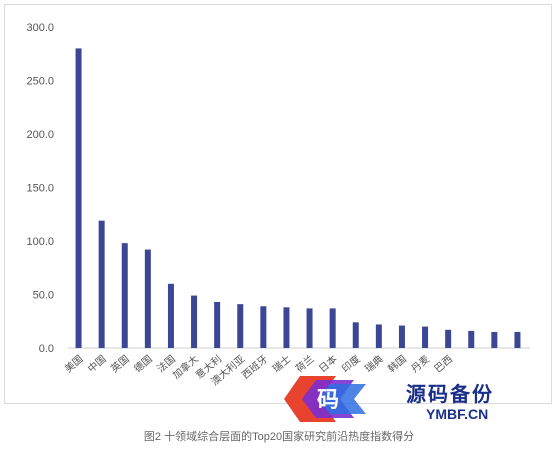 The height and width of the screenshot is (450, 558). I want to click on y-tick-label: 150.0, so click(40, 189).